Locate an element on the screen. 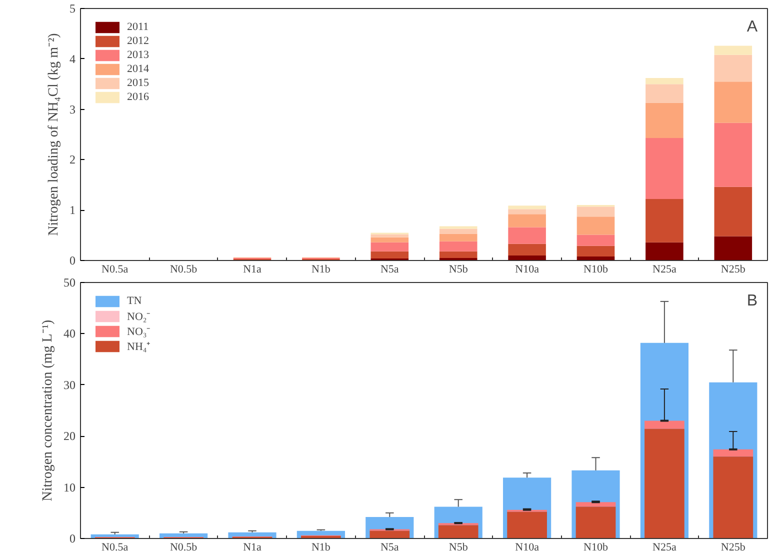  annotation: B is located at coordinates (752, 301).